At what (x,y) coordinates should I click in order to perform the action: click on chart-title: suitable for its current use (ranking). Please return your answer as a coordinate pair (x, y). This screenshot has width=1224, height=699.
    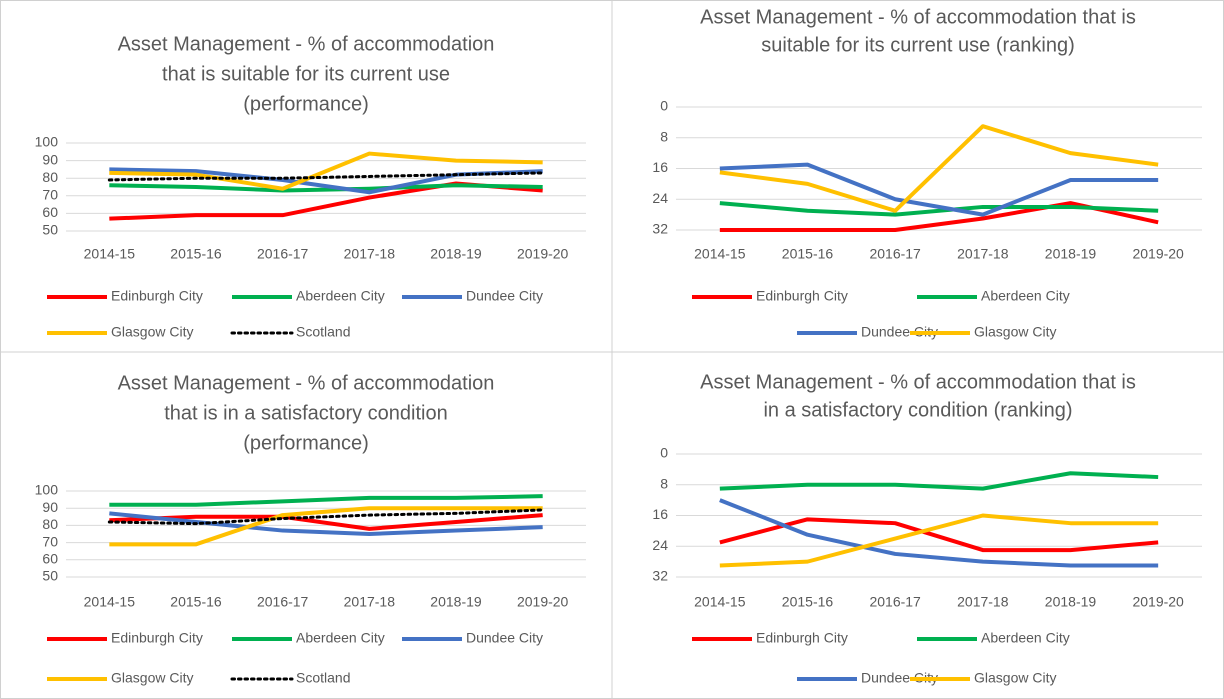
    Looking at the image, I should click on (917, 45).